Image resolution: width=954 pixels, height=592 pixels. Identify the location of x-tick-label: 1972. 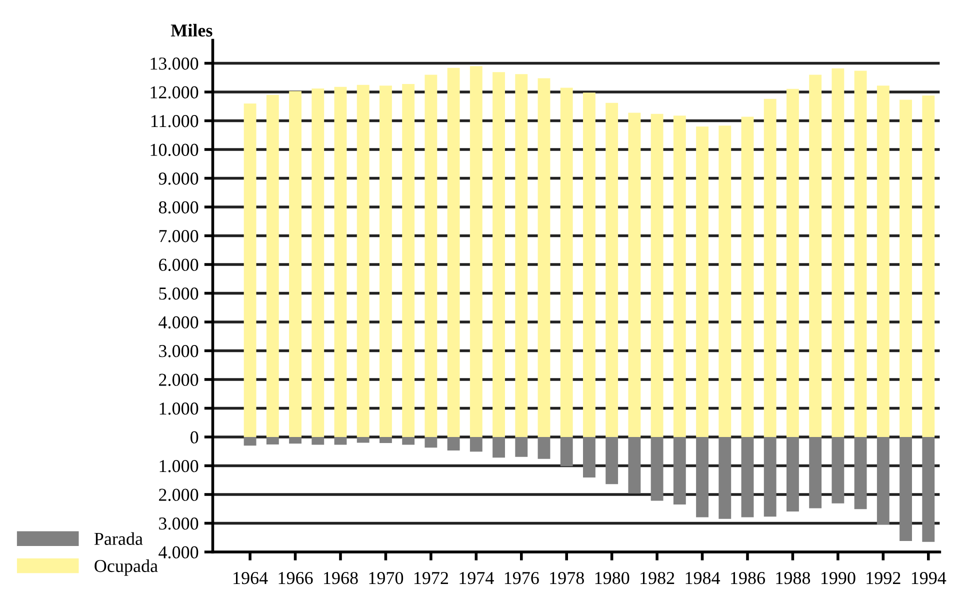
(431, 578).